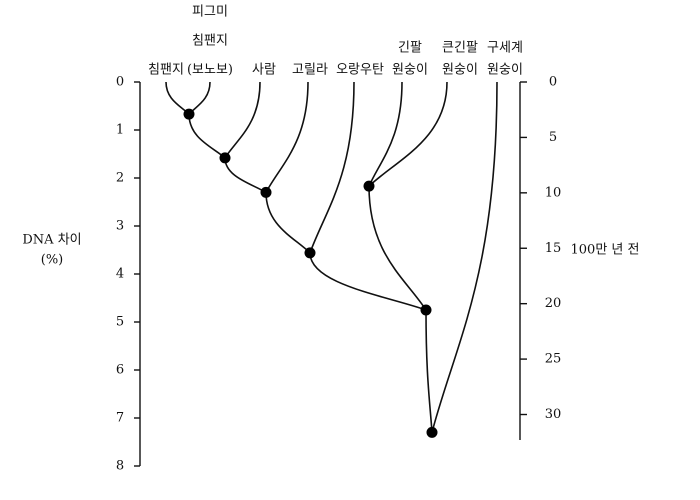 The width and height of the screenshot is (700, 500). What do you see at coordinates (120, 466) in the screenshot?
I see `tick-label: 8` at bounding box center [120, 466].